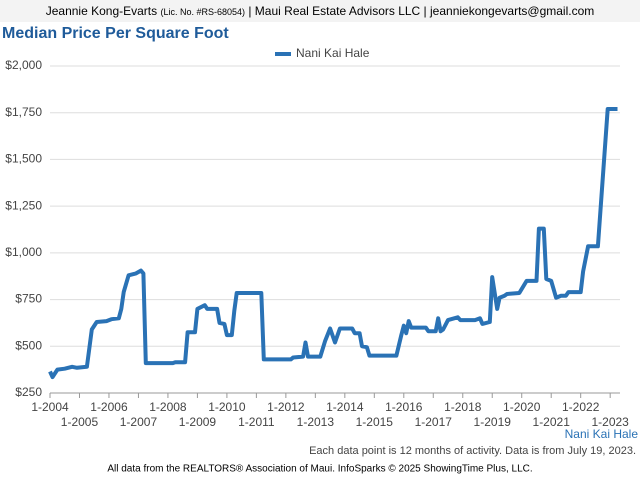 The image size is (640, 480). Describe the element at coordinates (115, 33) in the screenshot. I see `chart-title: Median Price Per Square Foot` at that location.